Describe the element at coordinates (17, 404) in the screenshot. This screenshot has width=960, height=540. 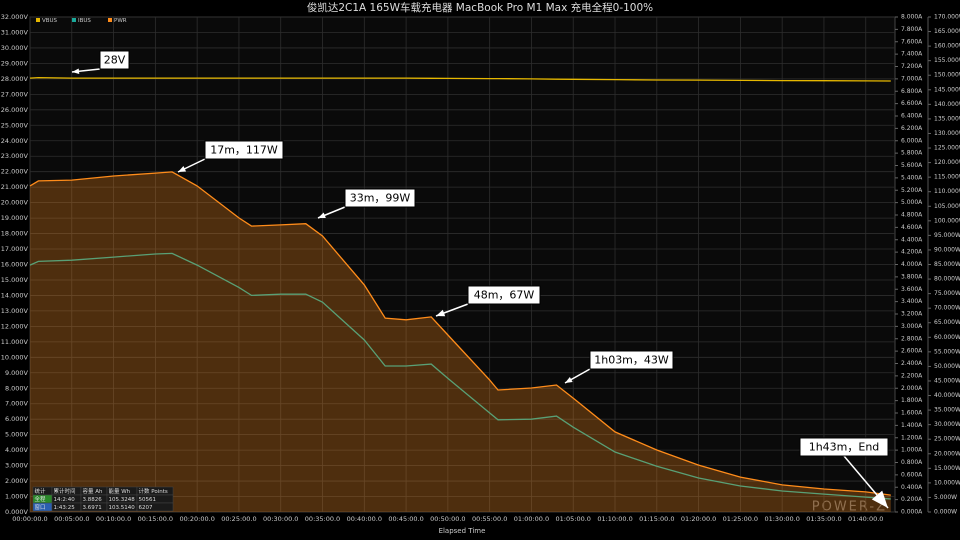
I see `y-tick-label: 7.000V` at that location.